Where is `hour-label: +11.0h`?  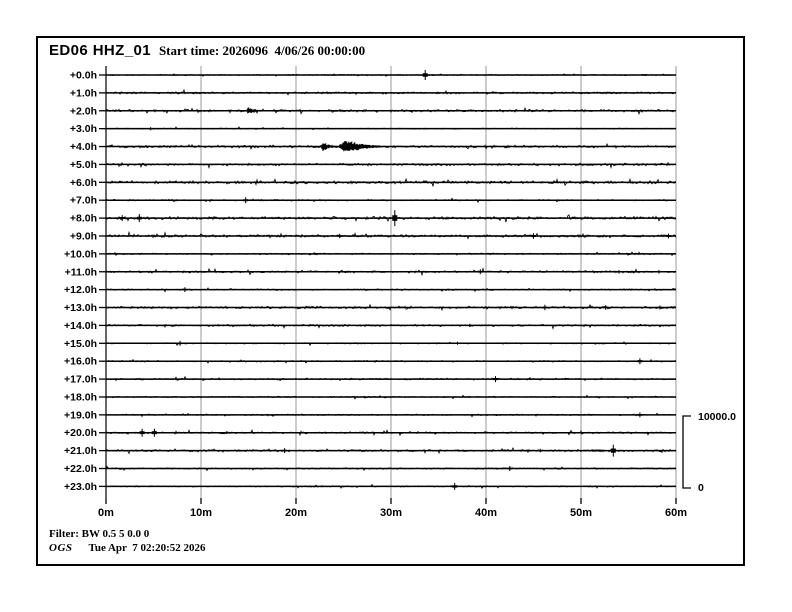 hour-label: +11.0h is located at coordinates (81, 272).